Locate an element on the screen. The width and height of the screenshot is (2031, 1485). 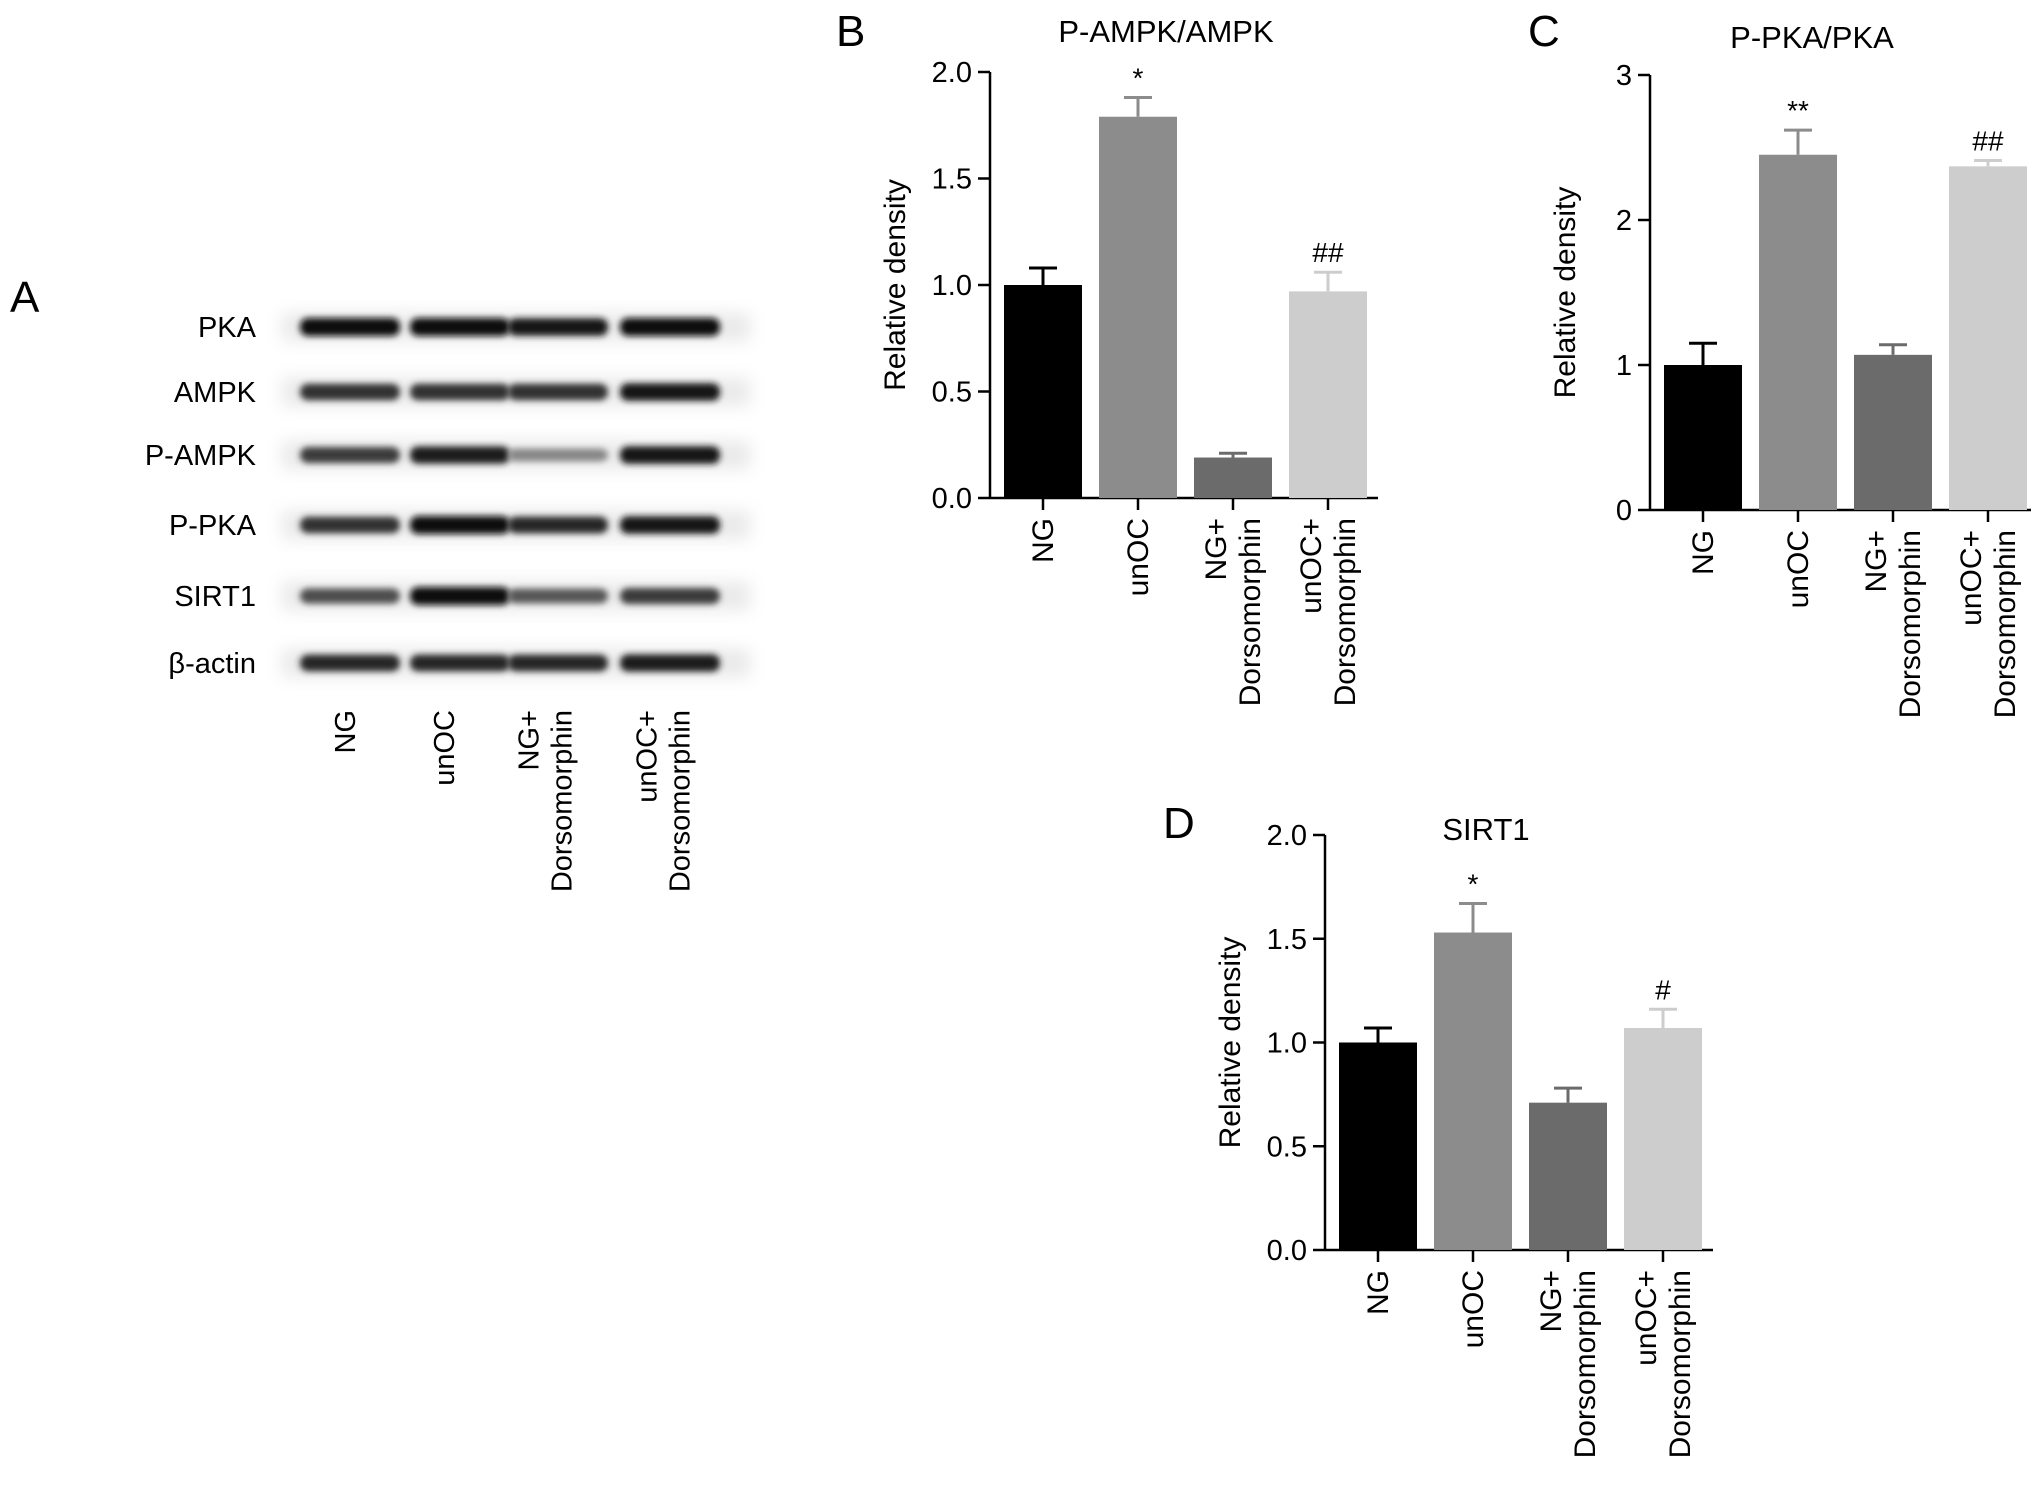
y-tick-label: 2 is located at coordinates (1624, 221).